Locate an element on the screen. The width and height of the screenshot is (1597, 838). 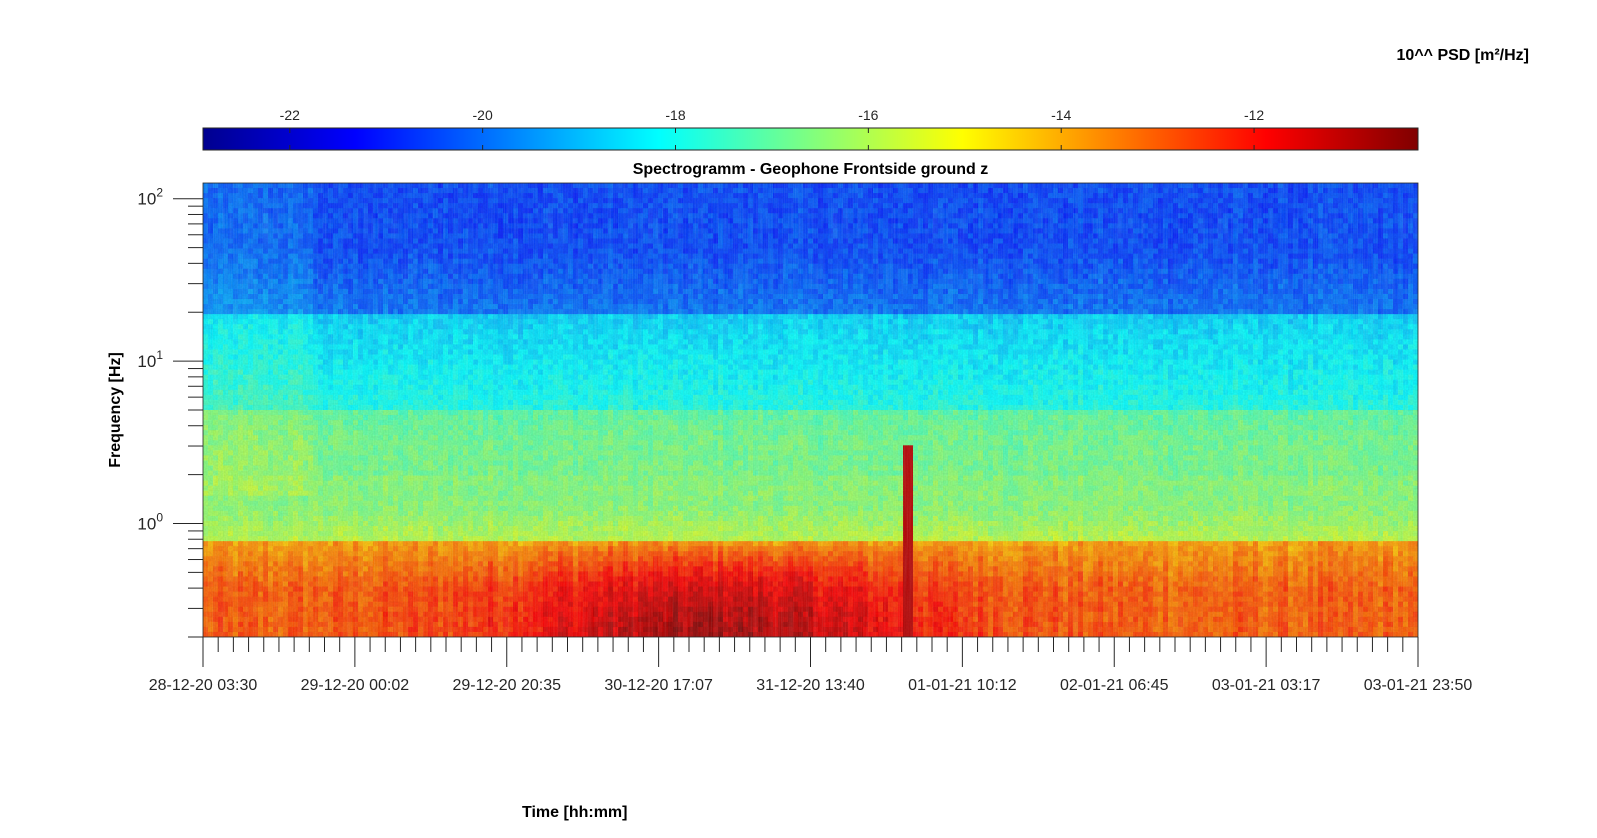
colorbar: -22 -20 -18 -16 -14 -12 is located at coordinates (810, 129).